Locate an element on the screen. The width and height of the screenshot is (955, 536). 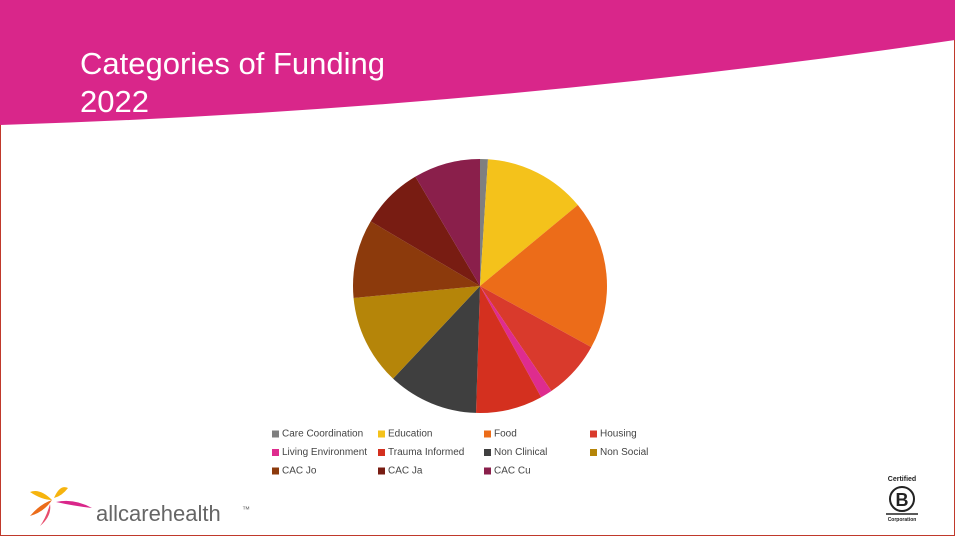
chart-title: Categories of Funding is located at coordinates (232, 63).